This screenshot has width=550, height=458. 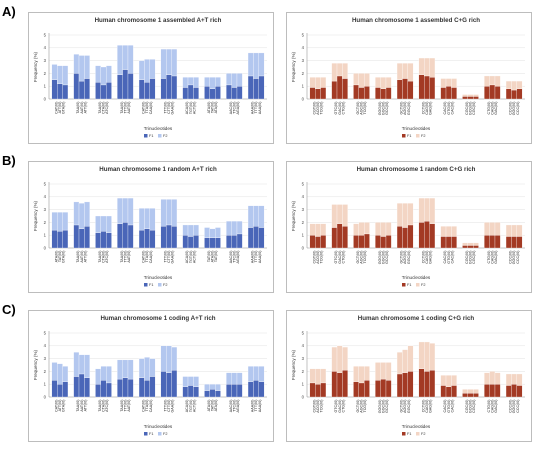 I want to click on legend-swatch-f1, so click(x=146, y=434).